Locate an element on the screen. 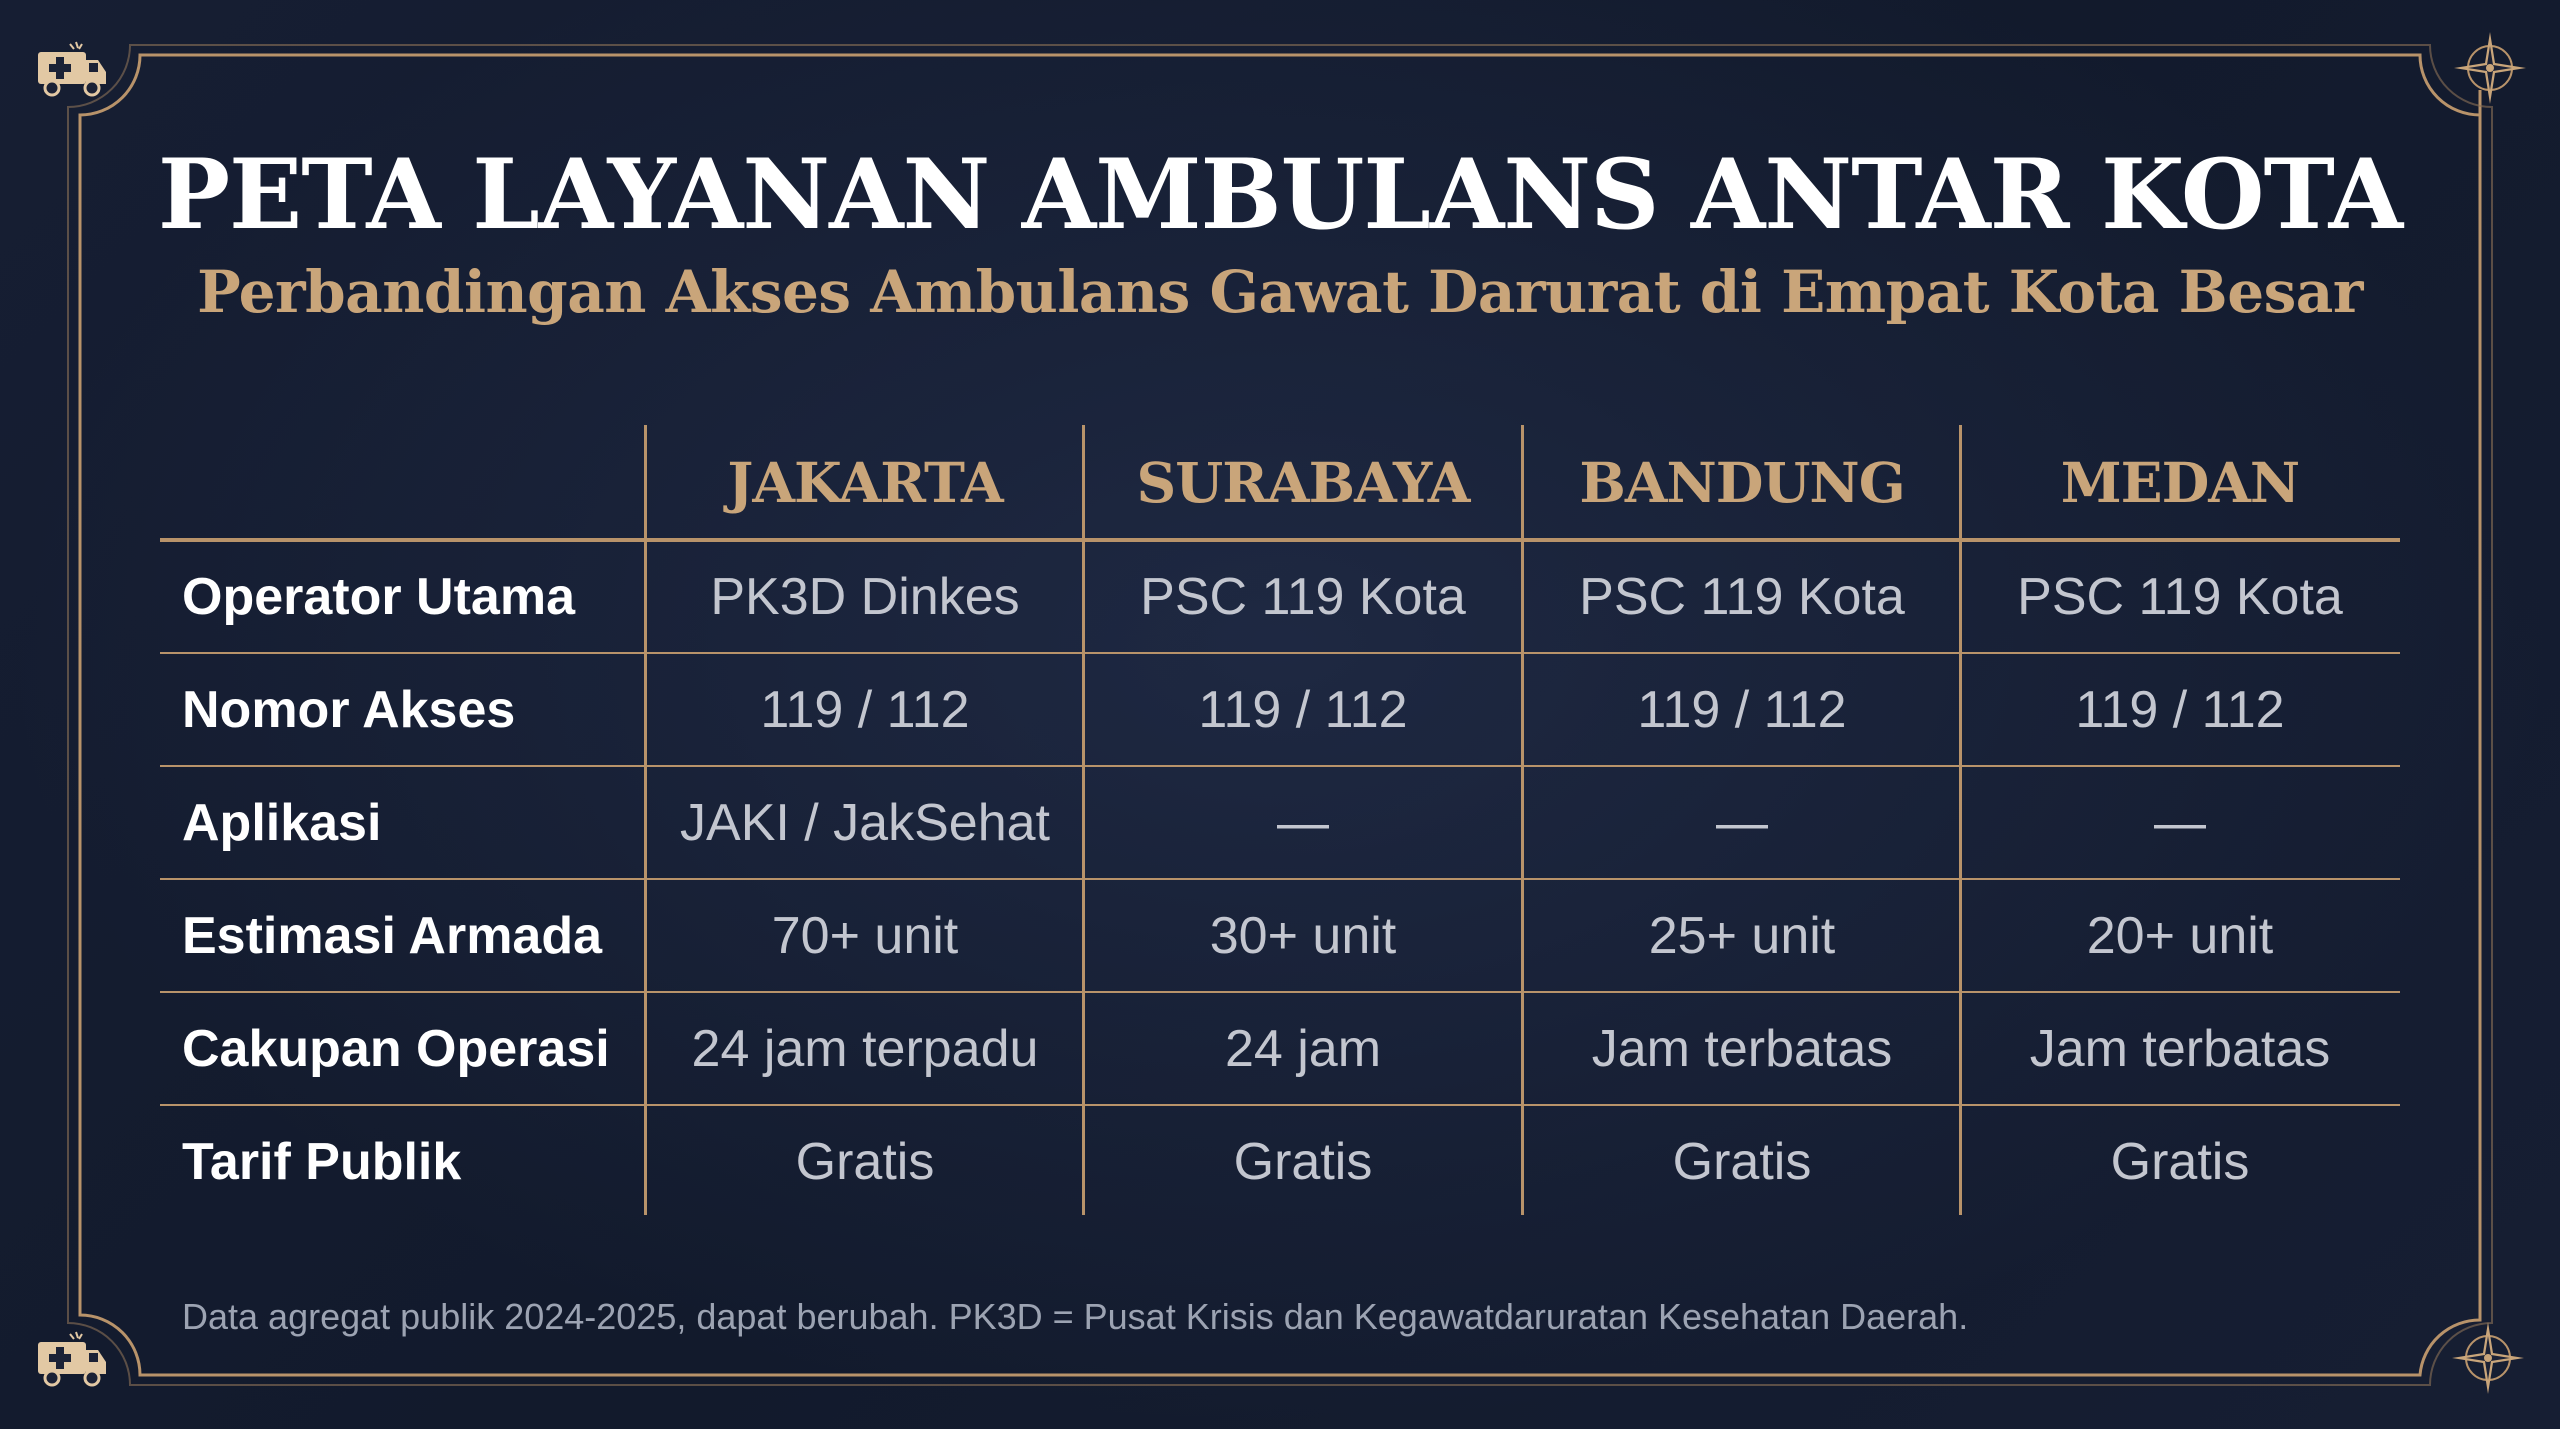 The height and width of the screenshot is (1429, 2560). row-label-cakupan-operasi: Cakupan Operasi is located at coordinates (396, 1048).